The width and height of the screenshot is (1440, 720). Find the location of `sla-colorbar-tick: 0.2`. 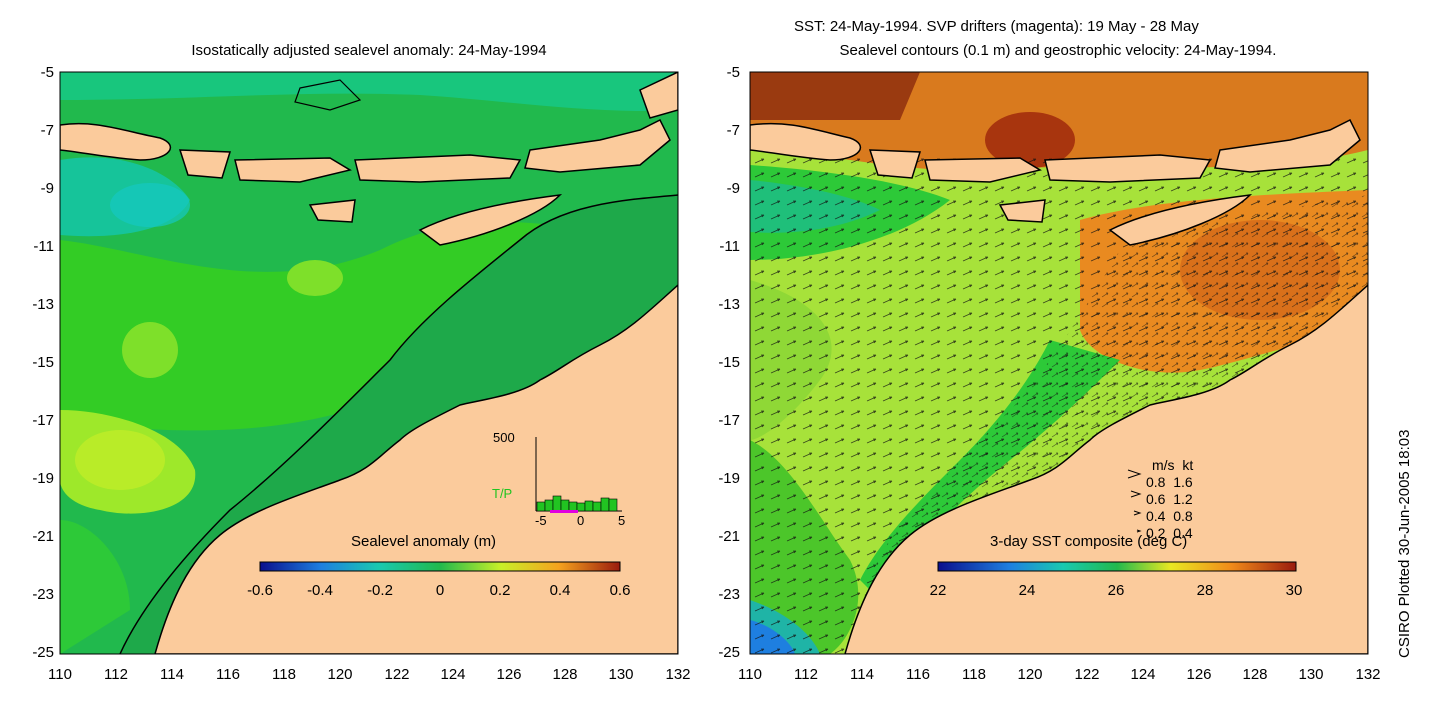

sla-colorbar-tick: 0.2 is located at coordinates (500, 590).